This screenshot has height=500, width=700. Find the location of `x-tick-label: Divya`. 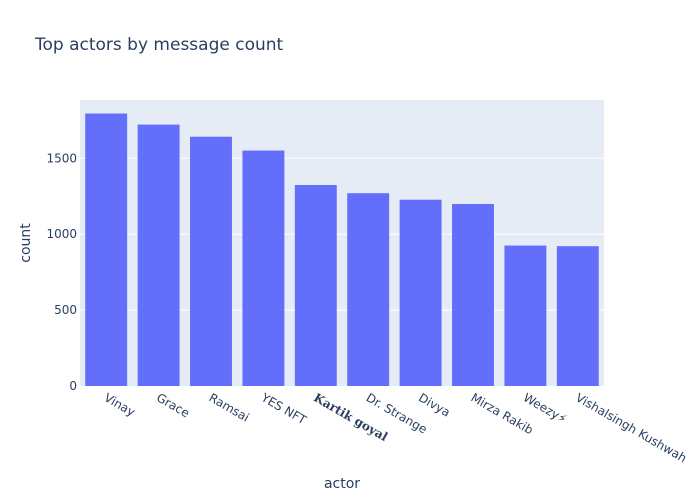

x-tick-label: Divya is located at coordinates (434, 404).